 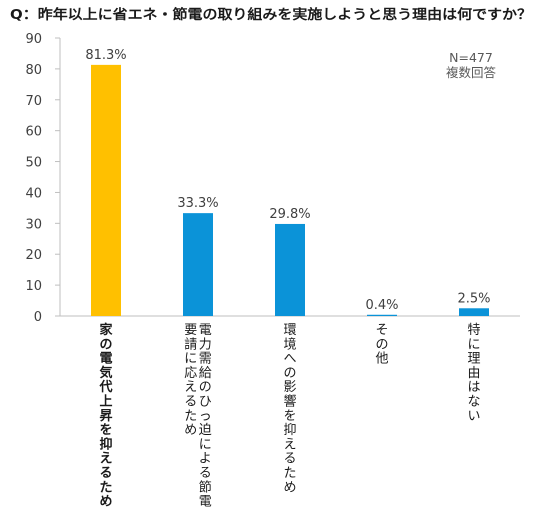 I want to click on category-label: 家の電気代上昇を抑えるため, so click(x=105, y=416).